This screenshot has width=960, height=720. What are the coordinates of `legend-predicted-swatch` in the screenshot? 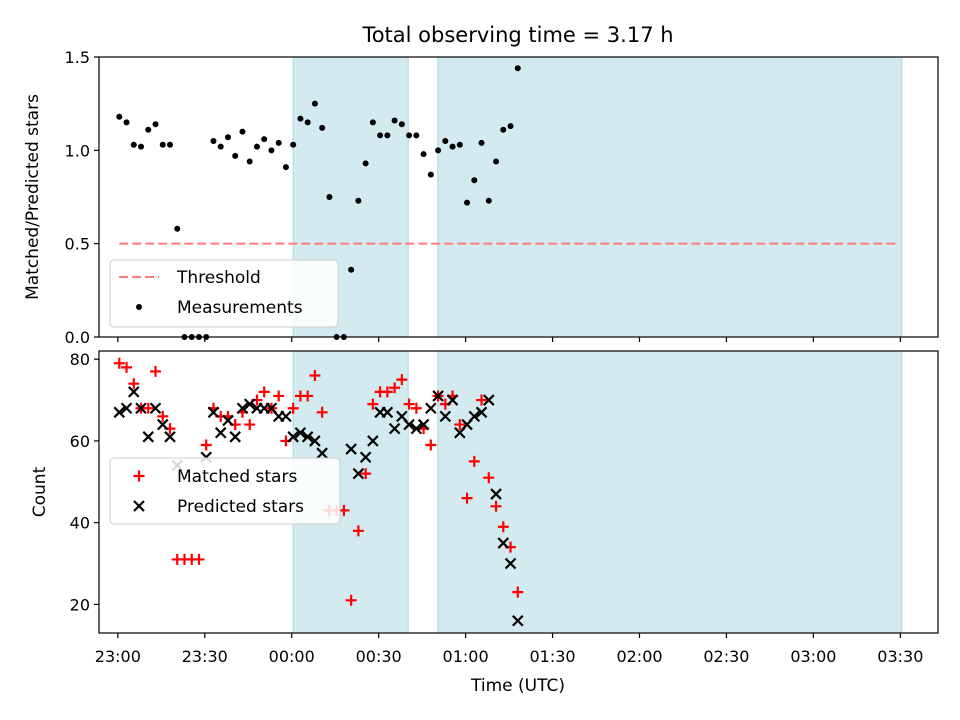 It's located at (139, 506).